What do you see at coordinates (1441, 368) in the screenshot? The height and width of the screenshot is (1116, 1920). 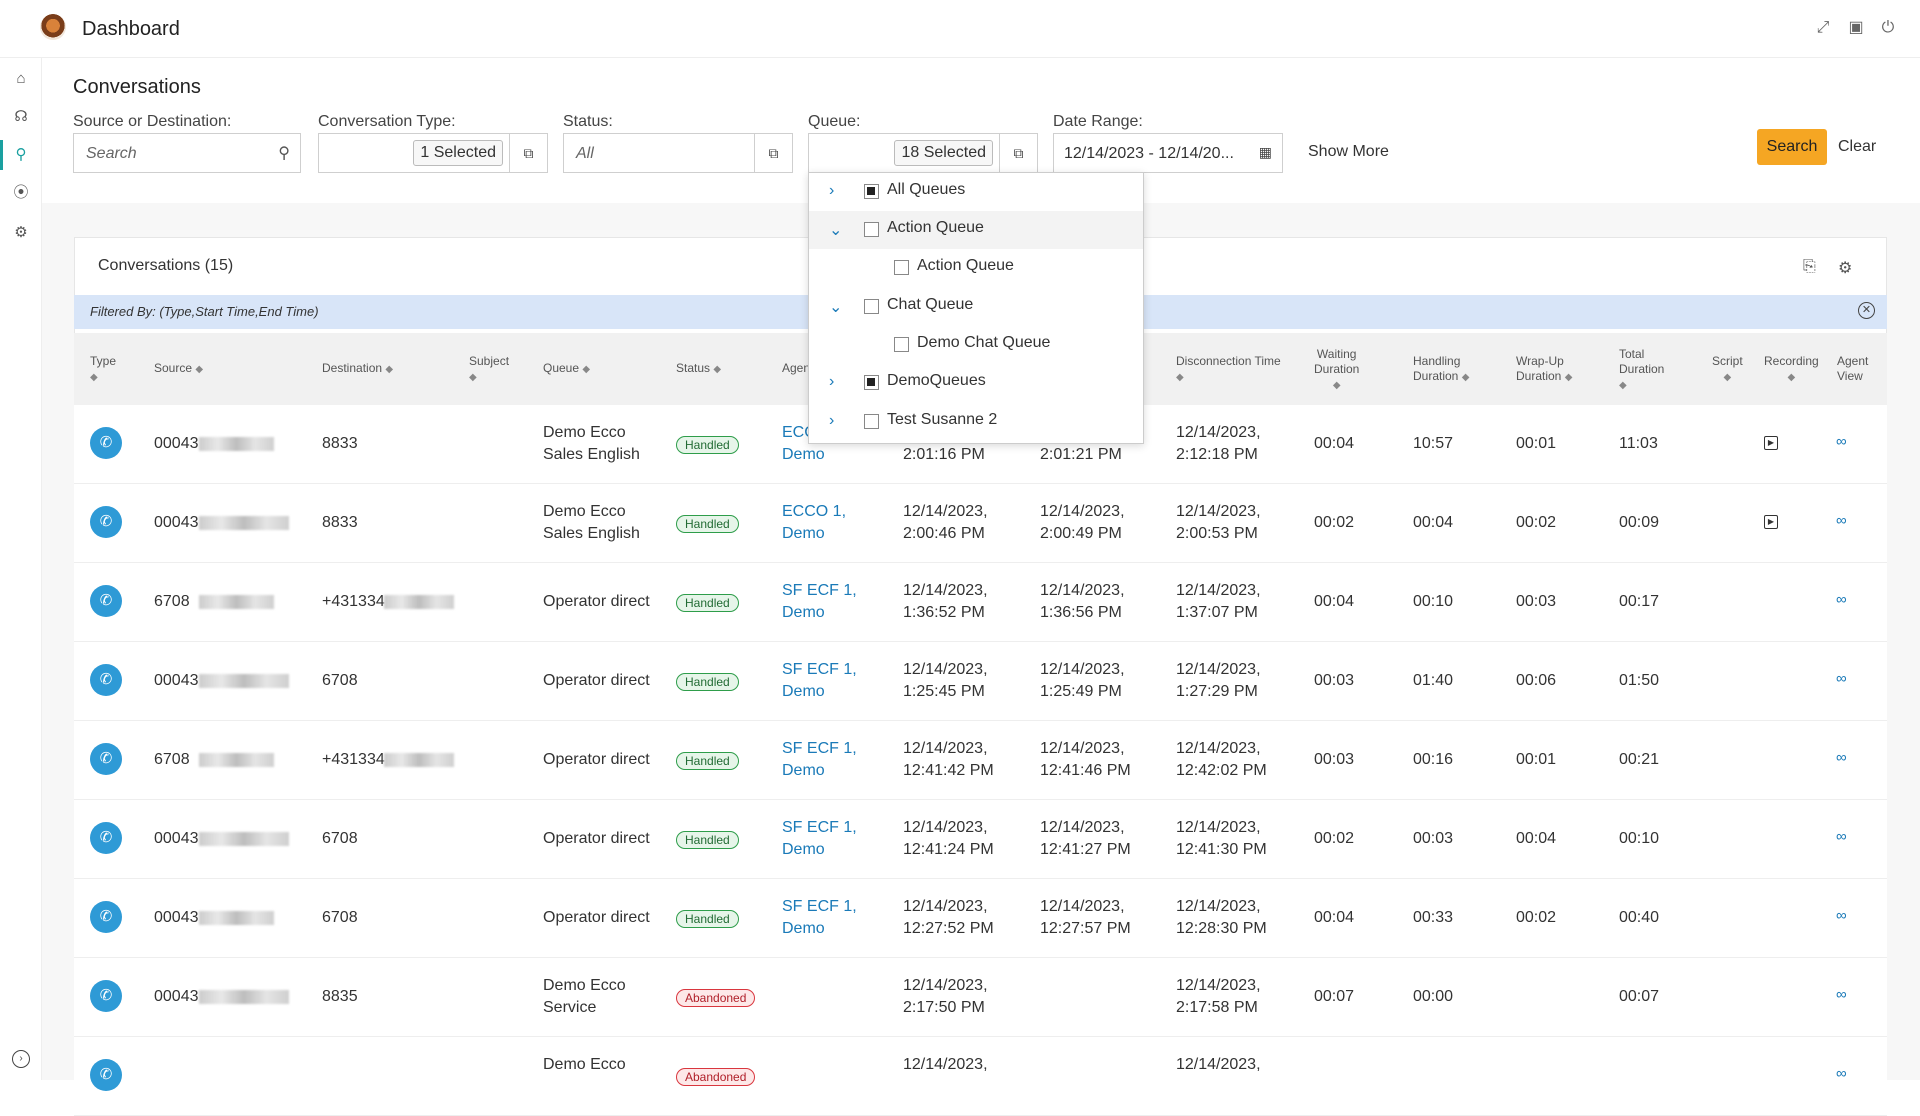 I see `col-handling-duration: Handling Duration ◆` at bounding box center [1441, 368].